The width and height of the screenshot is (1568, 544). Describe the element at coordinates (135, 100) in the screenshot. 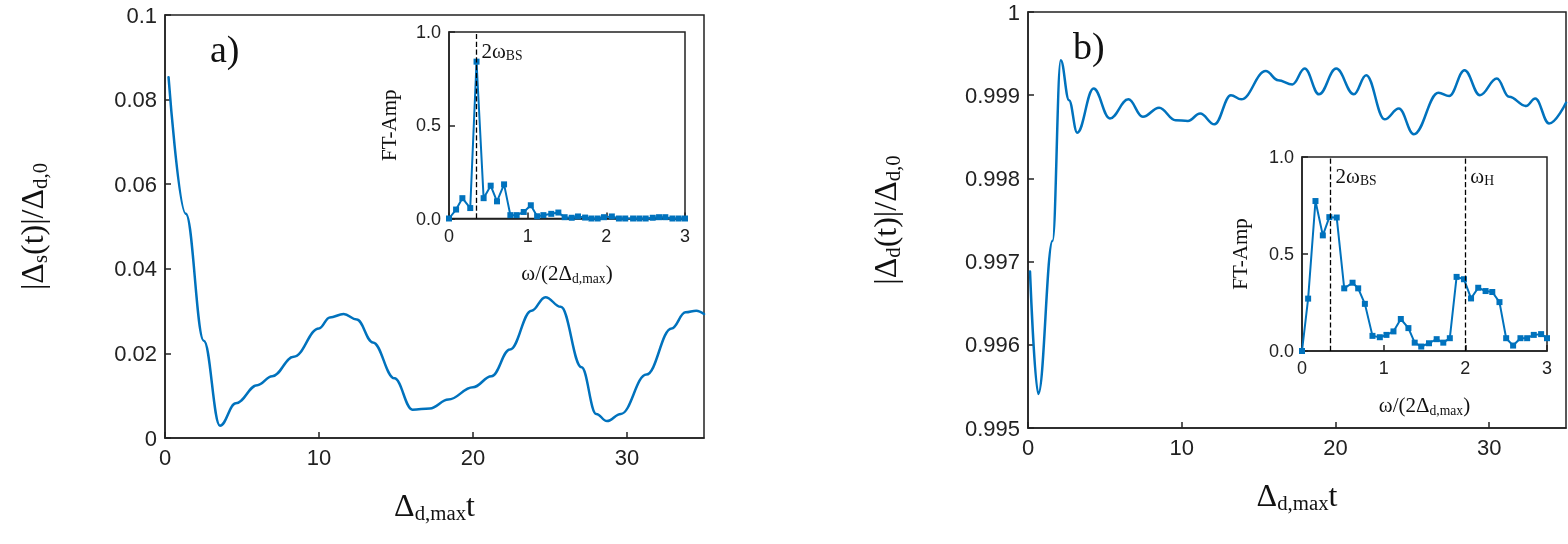

I see `y-tick-label: 0.08` at that location.